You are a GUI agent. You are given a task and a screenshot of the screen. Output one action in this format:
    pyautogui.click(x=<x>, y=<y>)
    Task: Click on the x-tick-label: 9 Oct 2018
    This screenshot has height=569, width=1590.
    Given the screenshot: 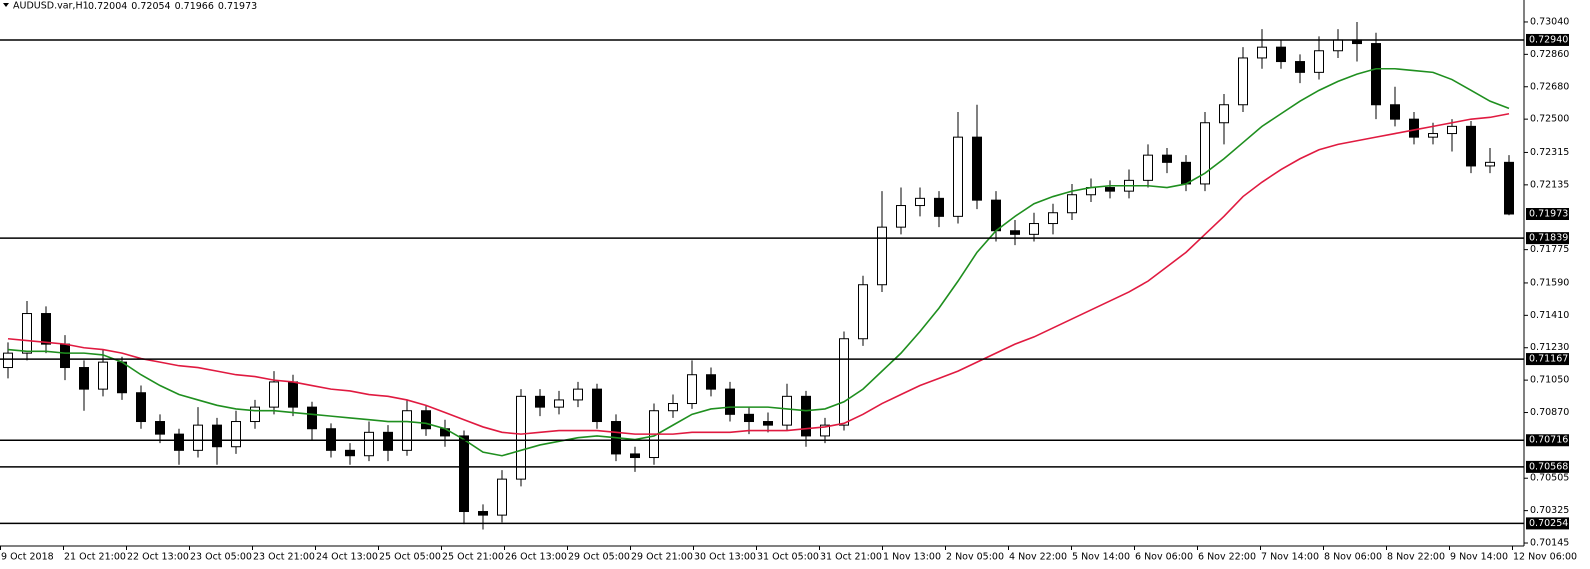 What is the action you would take?
    pyautogui.click(x=27, y=557)
    